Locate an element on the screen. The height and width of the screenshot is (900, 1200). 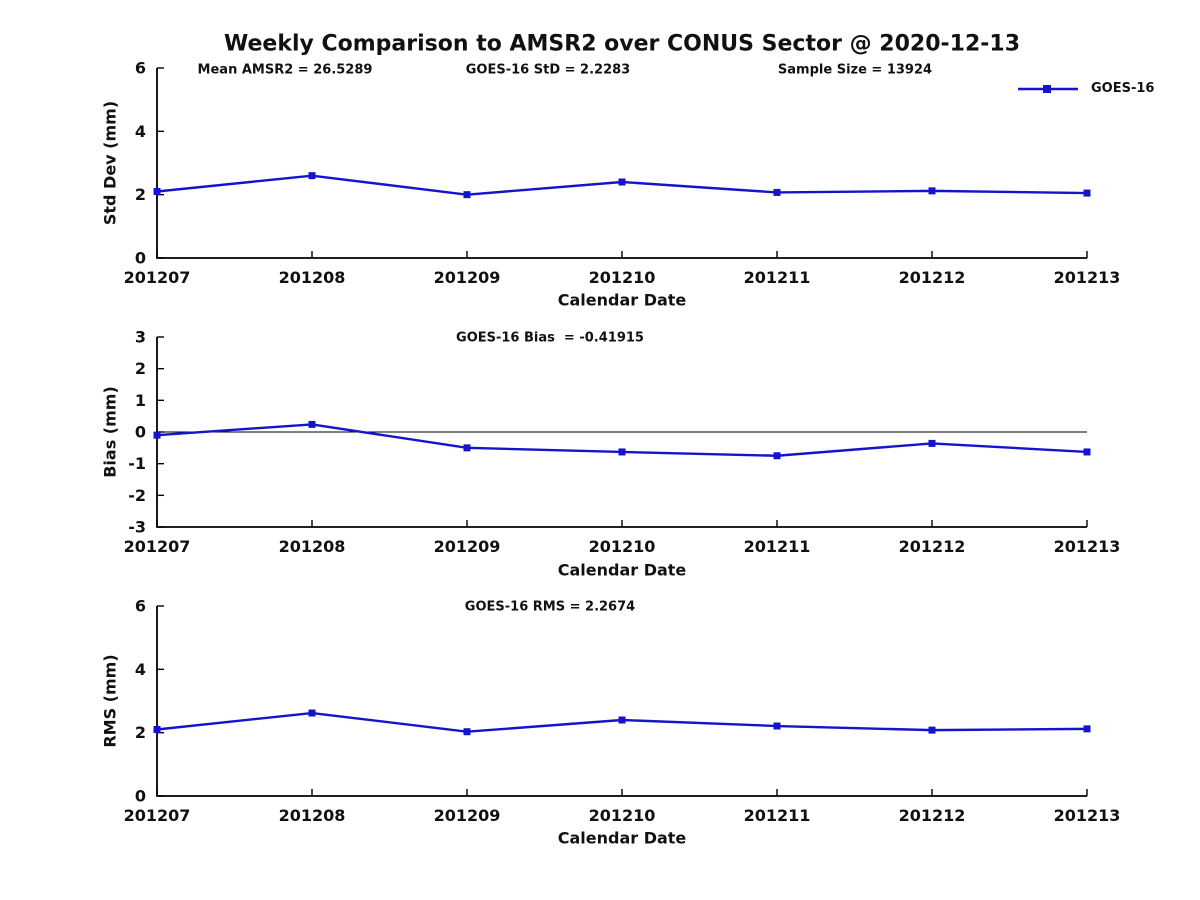
xlabel-calendar-date-bottom: Calendar Date is located at coordinates (622, 838).